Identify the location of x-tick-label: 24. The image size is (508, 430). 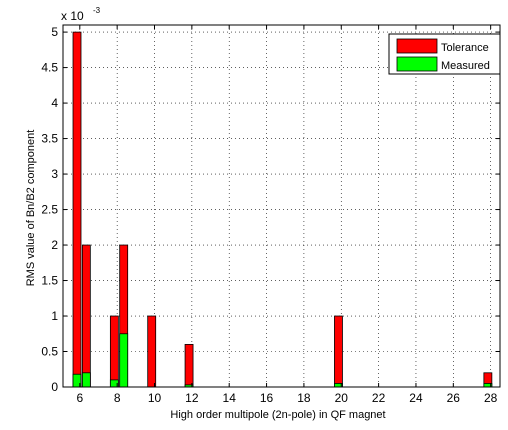
(416, 398).